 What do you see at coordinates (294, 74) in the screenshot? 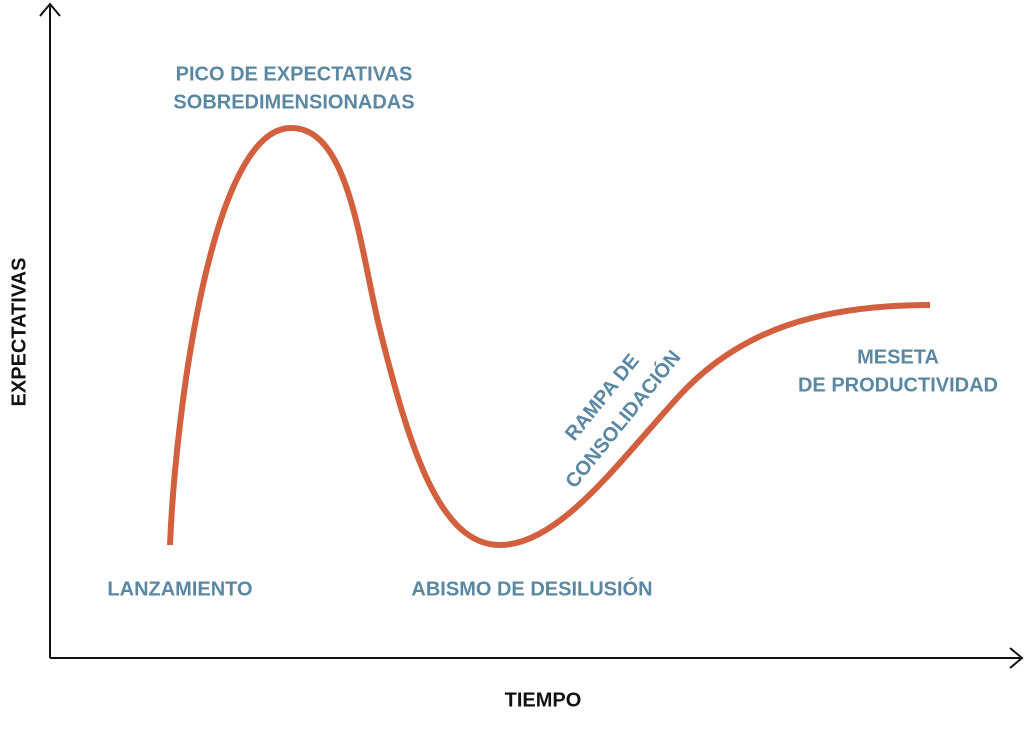
I see `phase-label: PICO DE EXPECTATIVAS` at bounding box center [294, 74].